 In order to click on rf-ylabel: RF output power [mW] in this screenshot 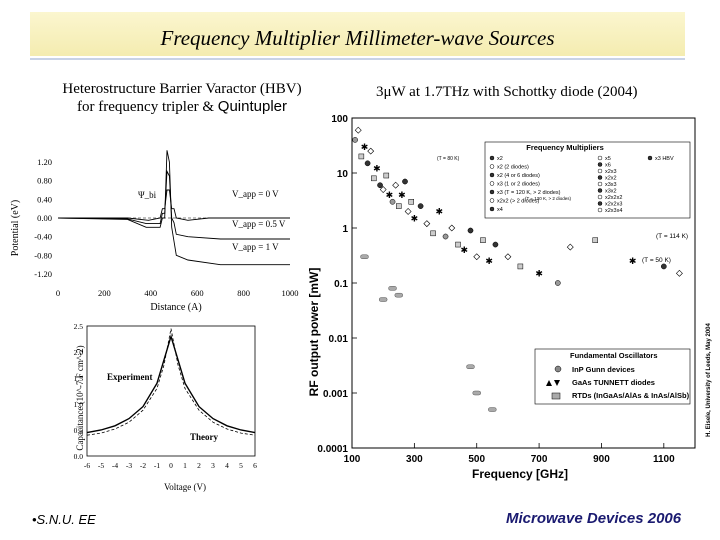, I will do `click(314, 332)`.